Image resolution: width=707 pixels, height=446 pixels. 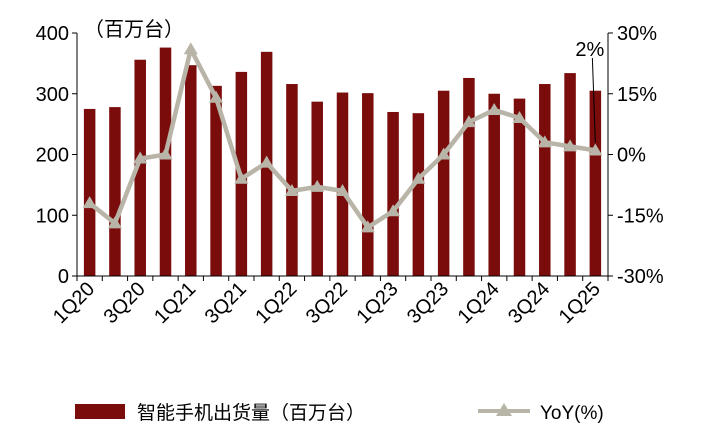 I want to click on x-tick-label: 1Q22, so click(x=276, y=303).